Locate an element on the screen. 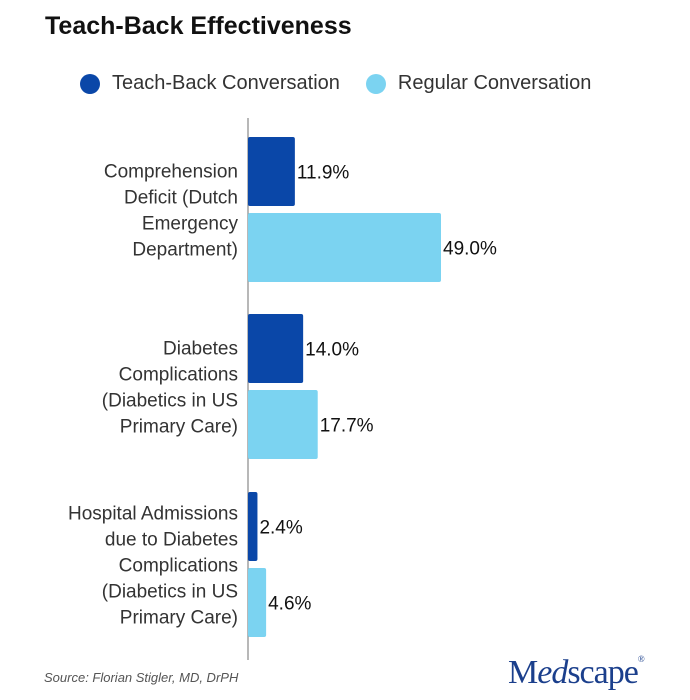 Image resolution: width=690 pixels, height=700 pixels. data-label: 2.4% is located at coordinates (280, 528).